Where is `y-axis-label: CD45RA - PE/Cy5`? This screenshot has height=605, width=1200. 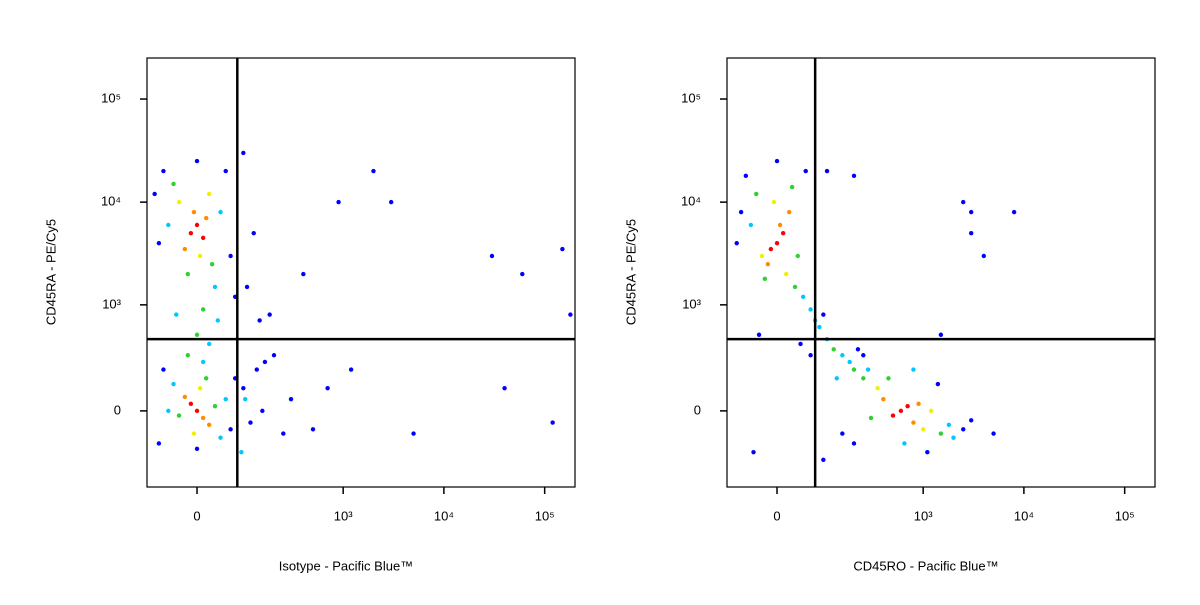 y-axis-label: CD45RA - PE/Cy5 is located at coordinates (630, 272).